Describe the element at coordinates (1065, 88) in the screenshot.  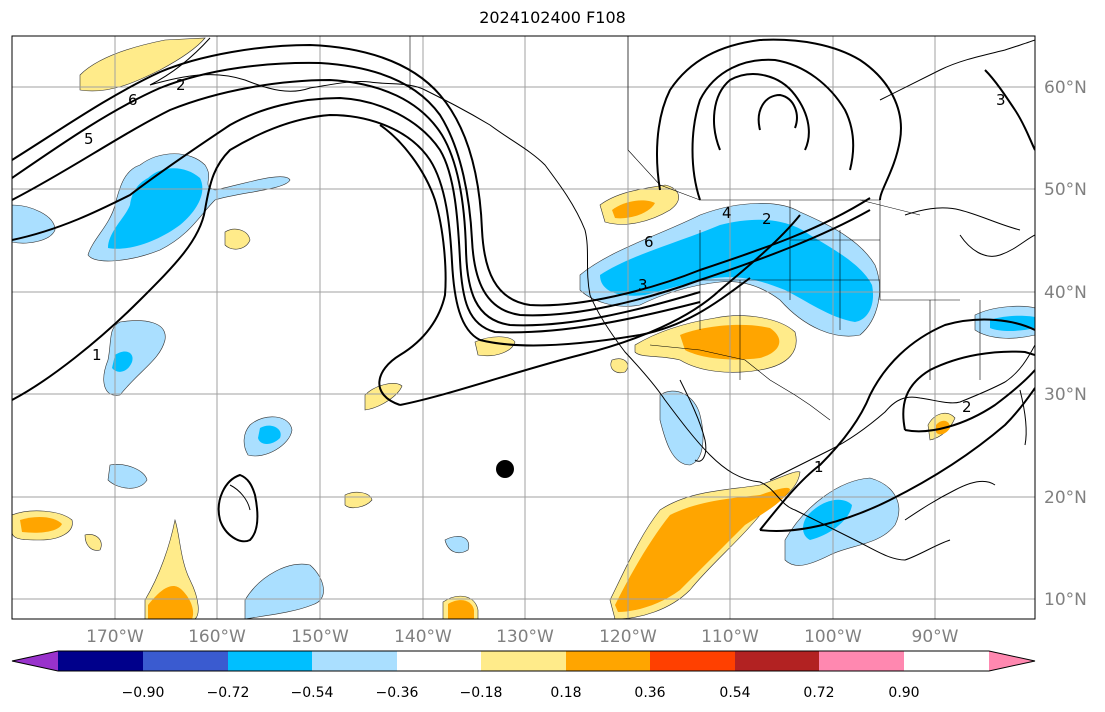
I see `latitude-label: 60°N` at that location.